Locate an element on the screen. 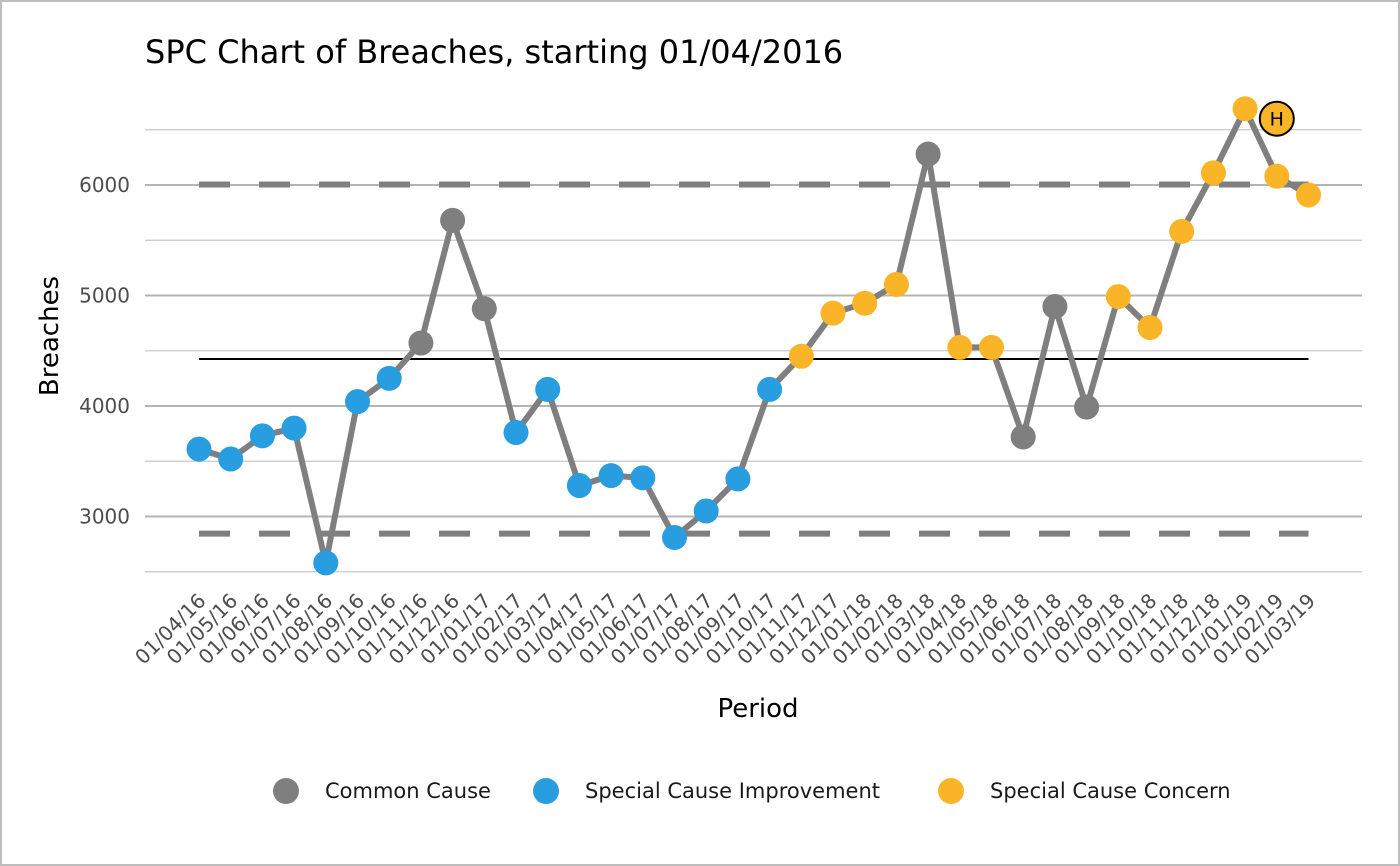 The width and height of the screenshot is (1400, 866). data-point-01/12/18 is located at coordinates (1213, 173).